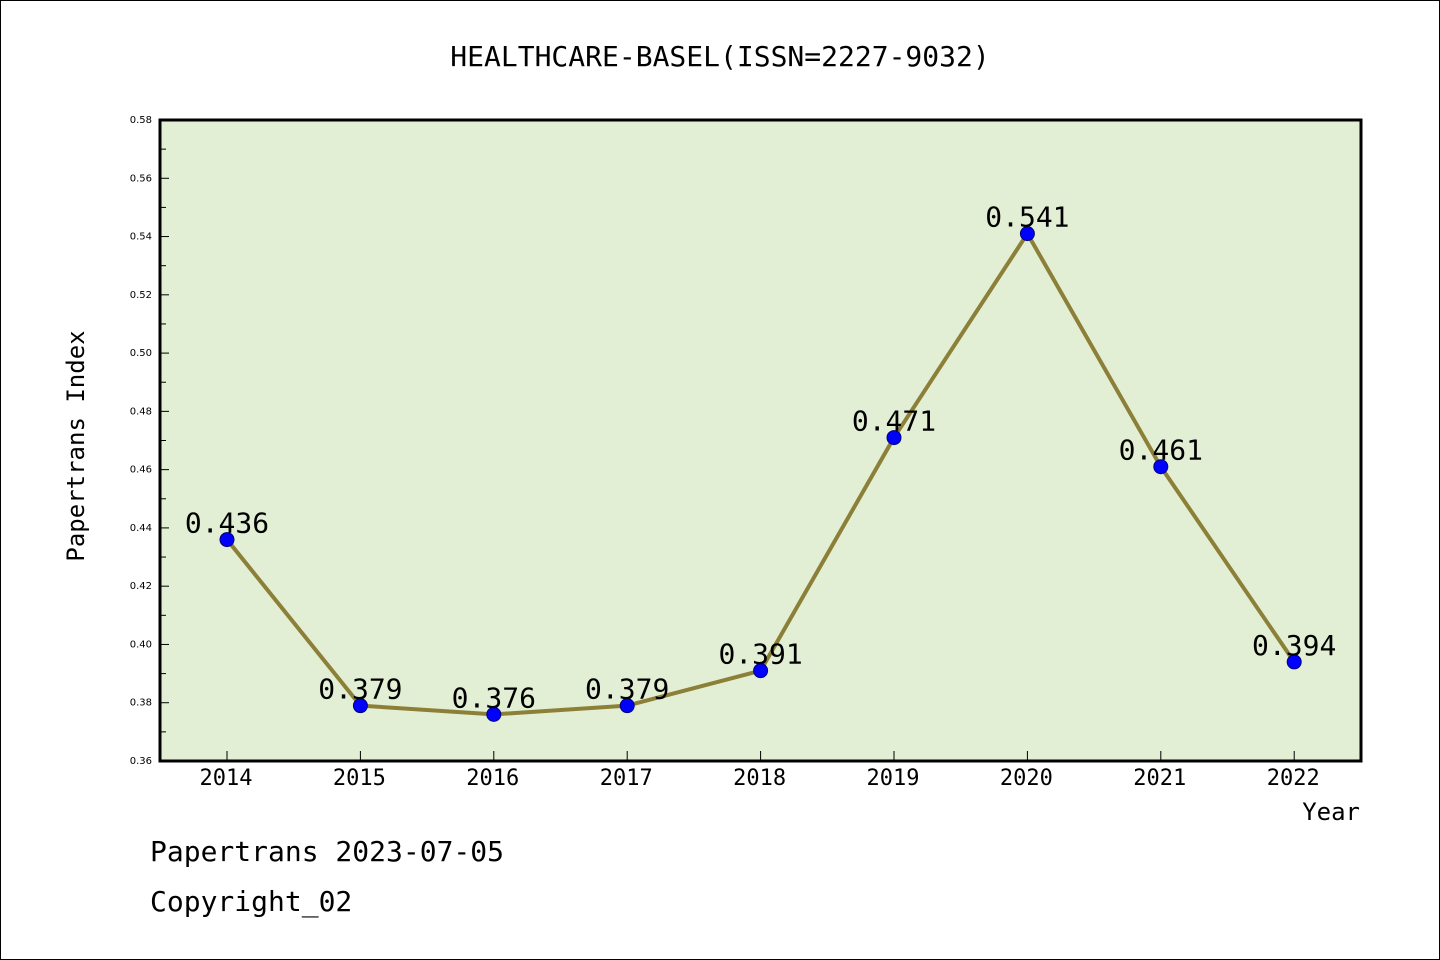  What do you see at coordinates (141, 295) in the screenshot?
I see `y-tick-label: 0.52` at bounding box center [141, 295].